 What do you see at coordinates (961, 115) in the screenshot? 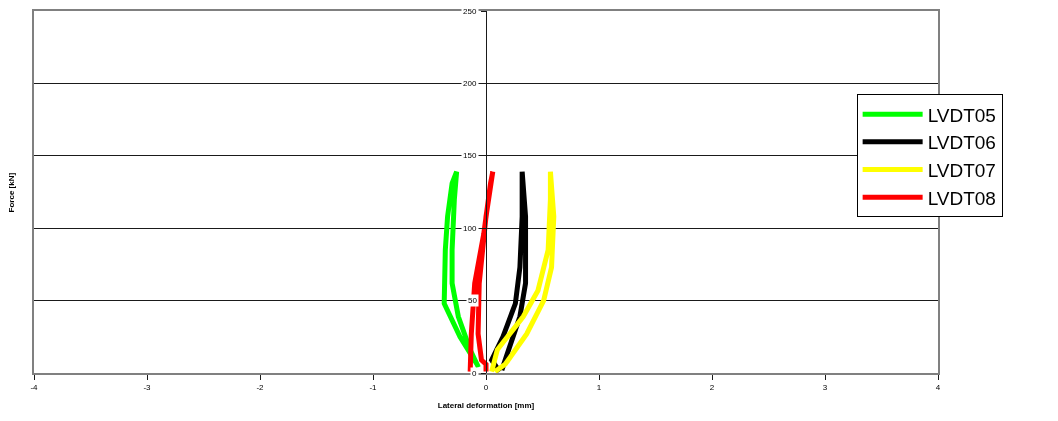
I see `legend-label: LVDT05` at bounding box center [961, 115].